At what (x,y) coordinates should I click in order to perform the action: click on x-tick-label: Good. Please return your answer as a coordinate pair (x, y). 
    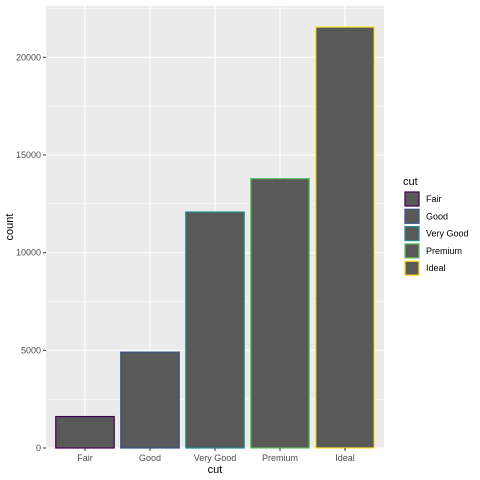
    Looking at the image, I should click on (150, 458).